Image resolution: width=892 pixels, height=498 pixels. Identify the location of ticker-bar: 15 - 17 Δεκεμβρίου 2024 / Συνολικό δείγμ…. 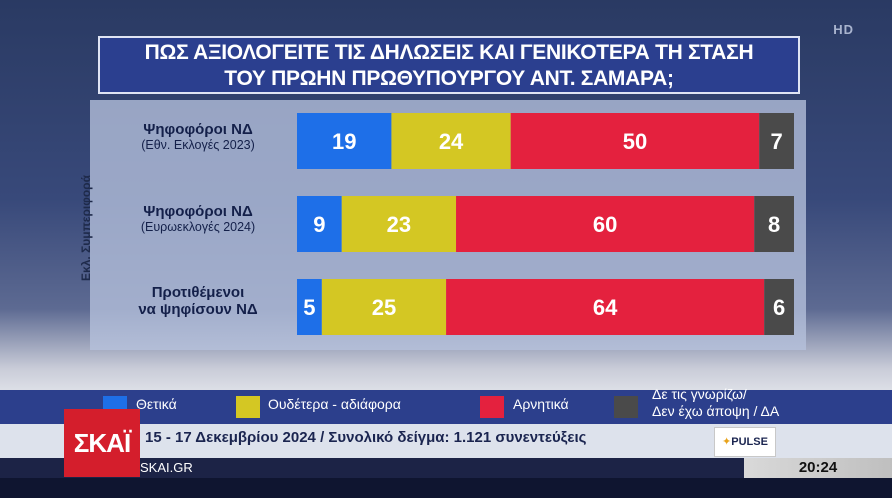
(446, 441).